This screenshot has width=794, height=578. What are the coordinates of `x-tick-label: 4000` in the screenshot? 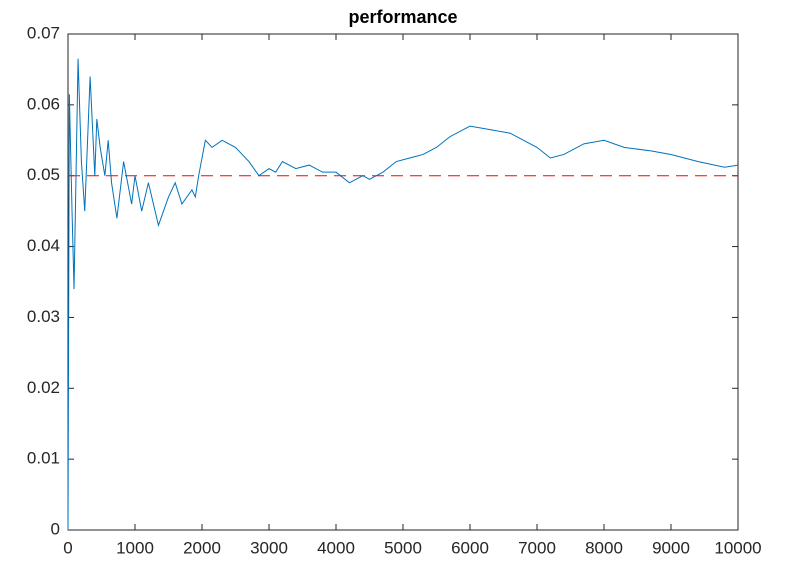 It's located at (336, 547).